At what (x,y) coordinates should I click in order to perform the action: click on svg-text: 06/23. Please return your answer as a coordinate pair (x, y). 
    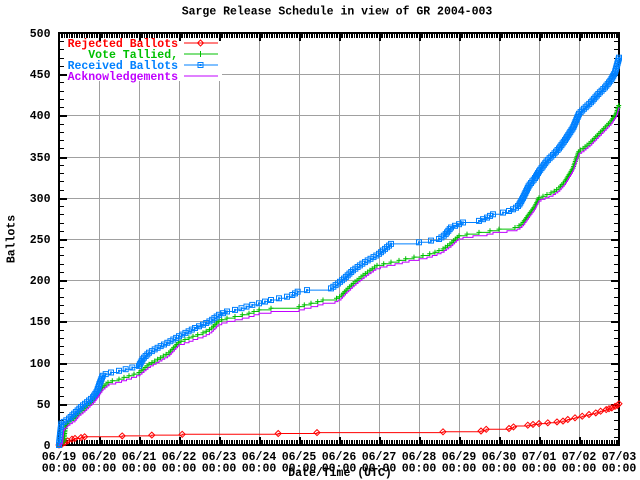
    Looking at the image, I should click on (219, 457).